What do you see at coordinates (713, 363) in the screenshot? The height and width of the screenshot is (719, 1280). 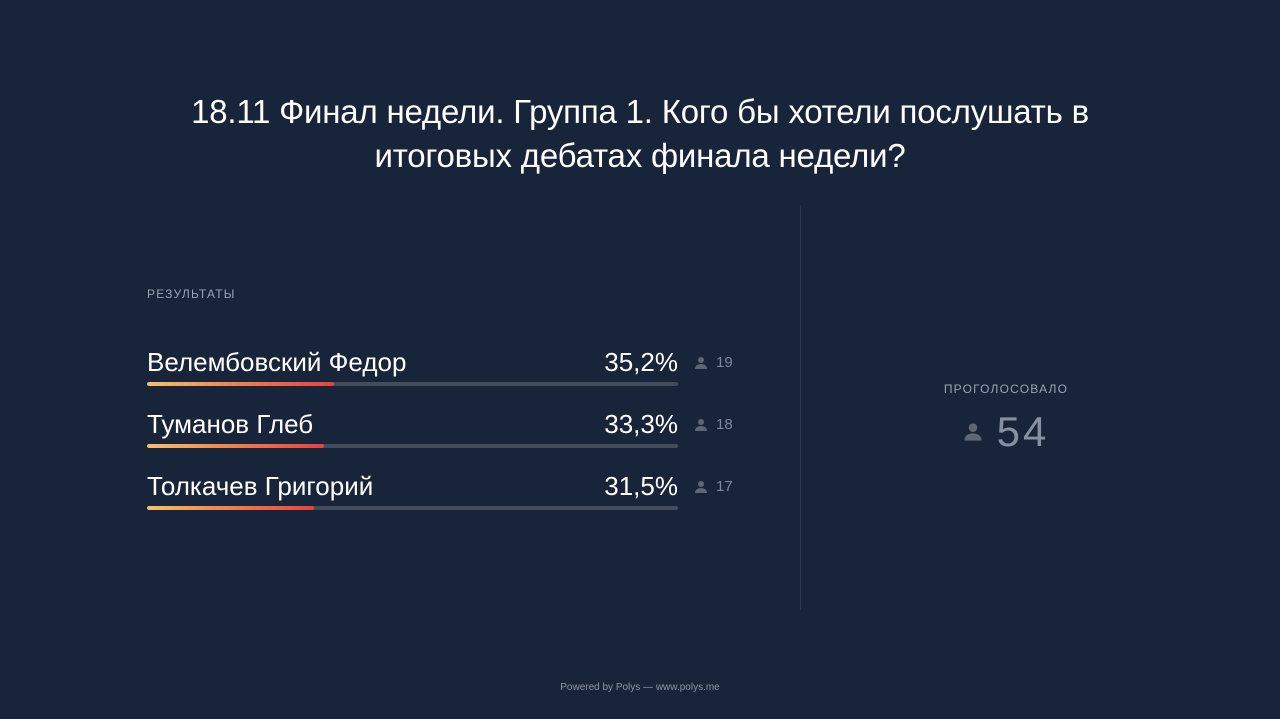 I see `option-voters: 19` at bounding box center [713, 363].